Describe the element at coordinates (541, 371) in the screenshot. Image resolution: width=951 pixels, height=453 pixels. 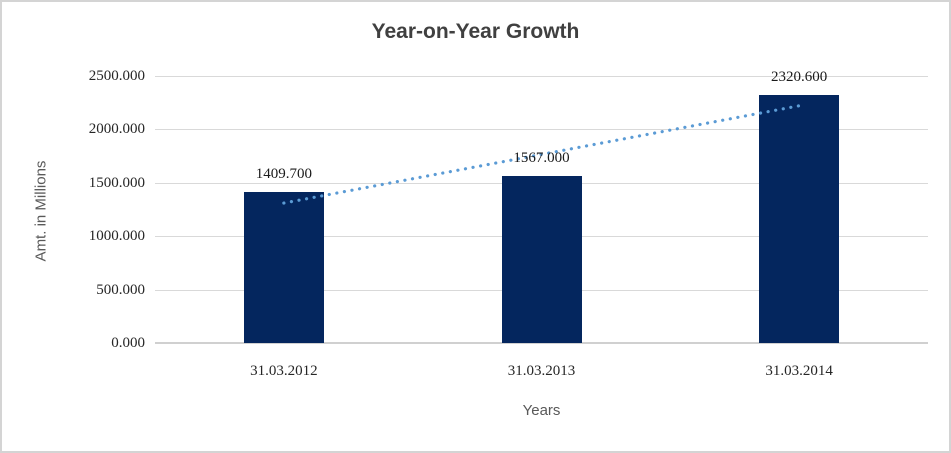
I see `x-tick-label: 31.03.2013` at that location.